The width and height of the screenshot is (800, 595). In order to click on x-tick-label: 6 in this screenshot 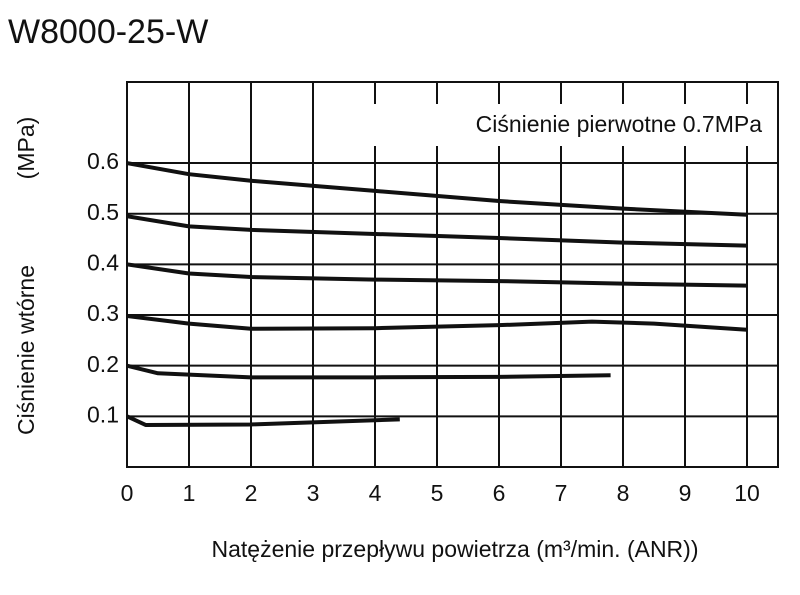, I will do `click(499, 493)`.